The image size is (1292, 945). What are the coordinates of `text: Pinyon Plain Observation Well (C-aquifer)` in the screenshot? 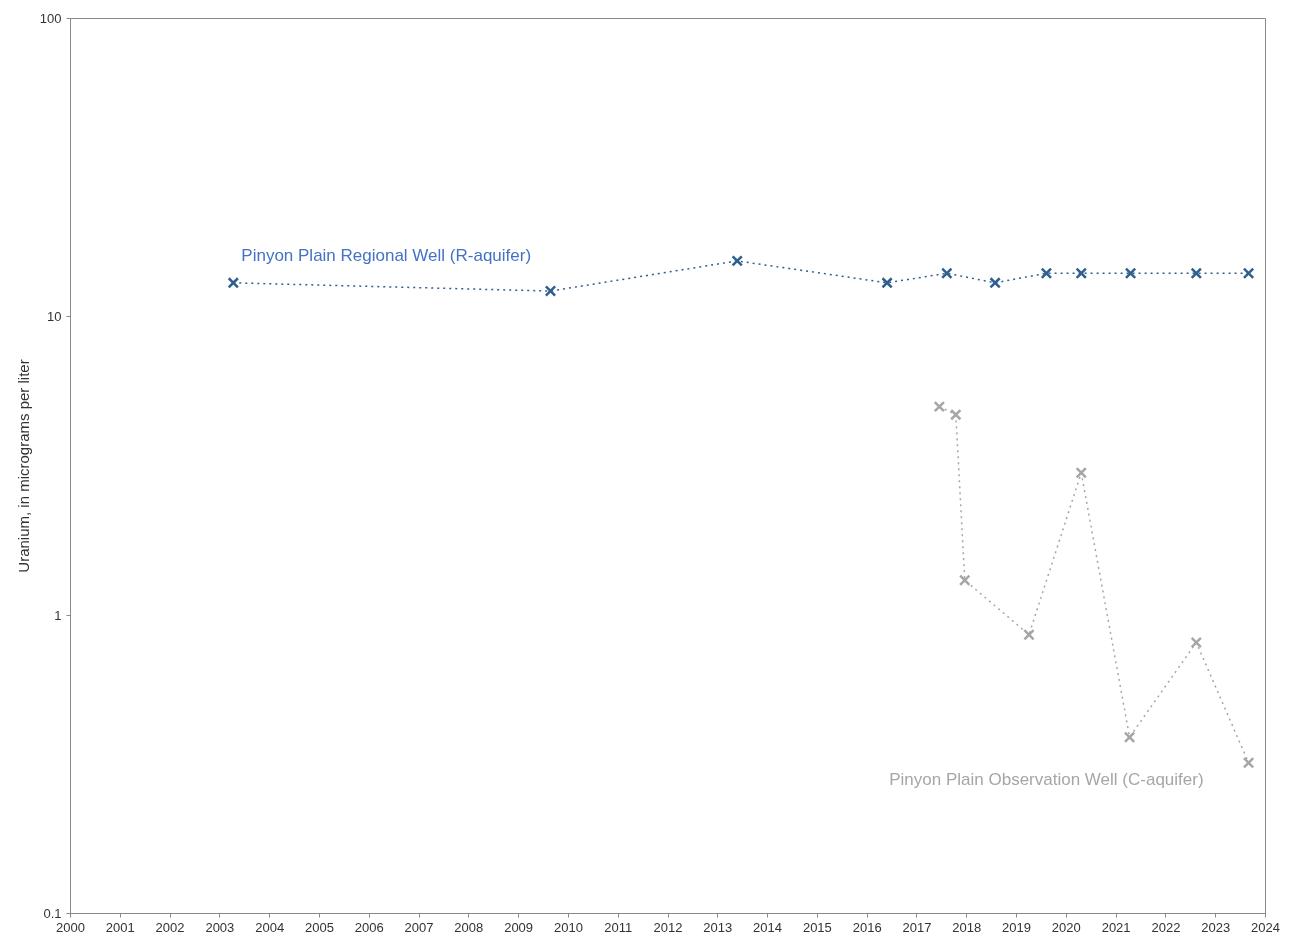 It's located at (1046, 779).